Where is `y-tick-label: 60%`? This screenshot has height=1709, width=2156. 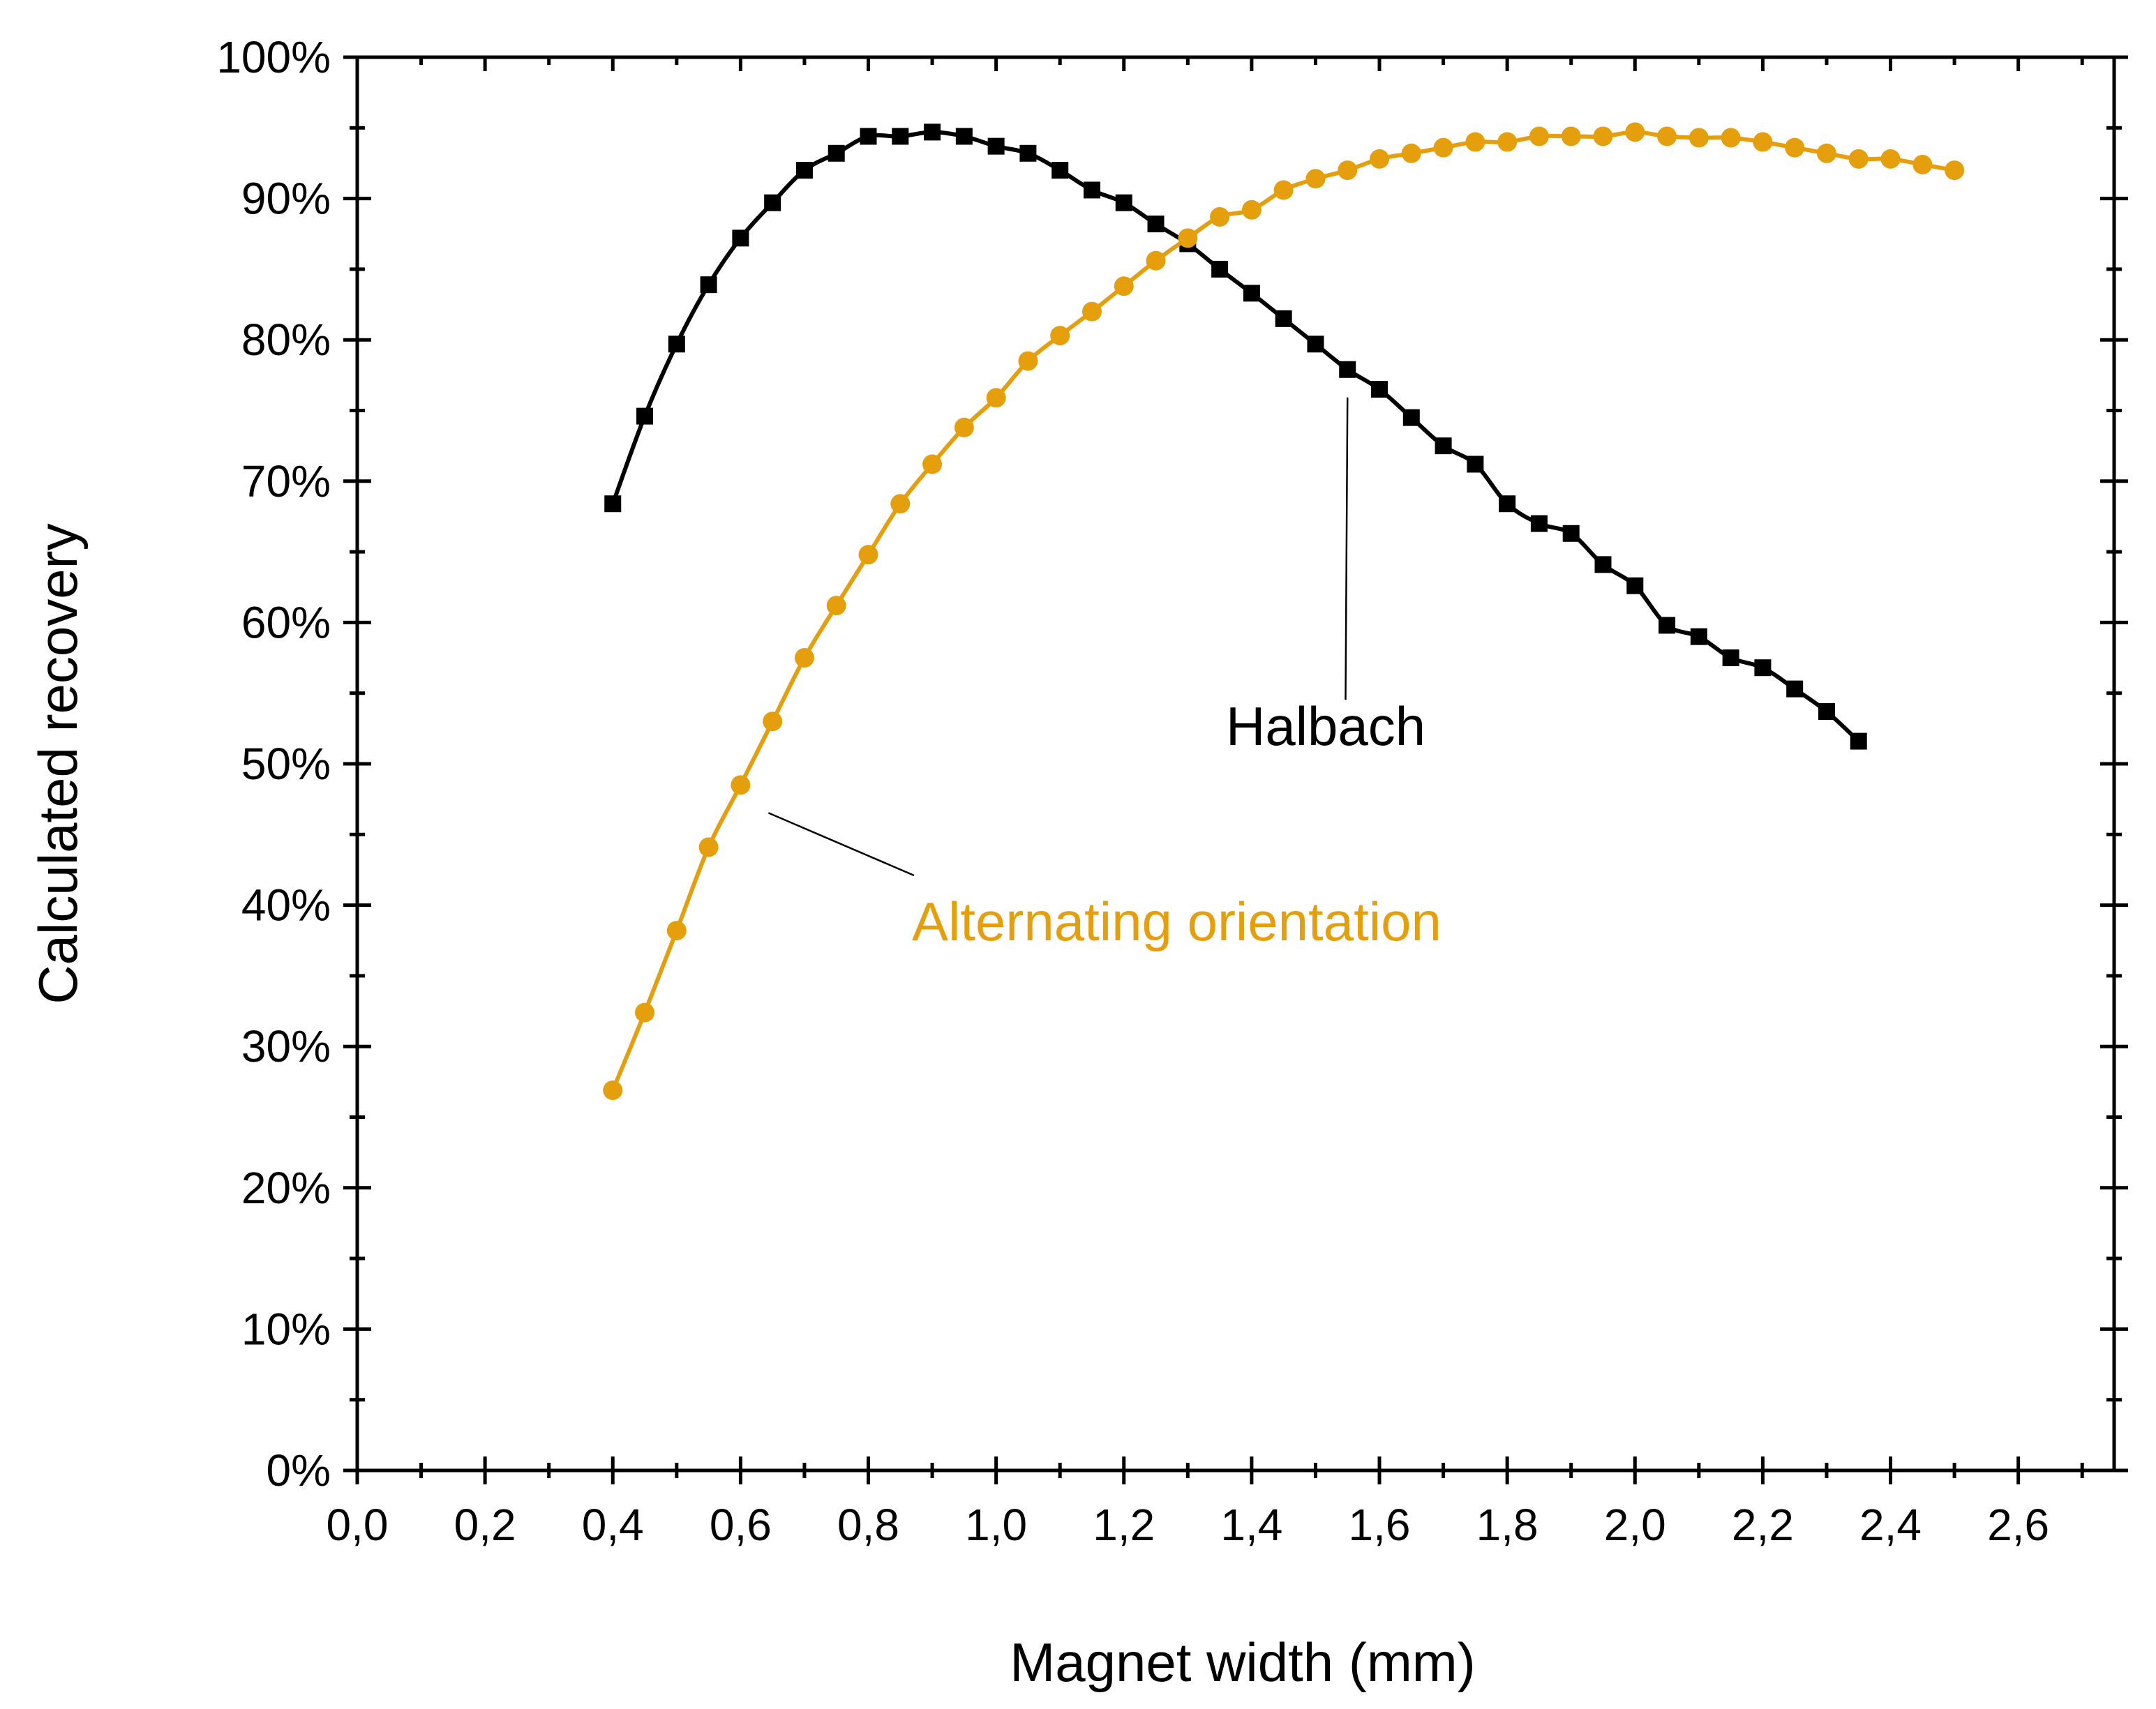 y-tick-label: 60% is located at coordinates (286, 622).